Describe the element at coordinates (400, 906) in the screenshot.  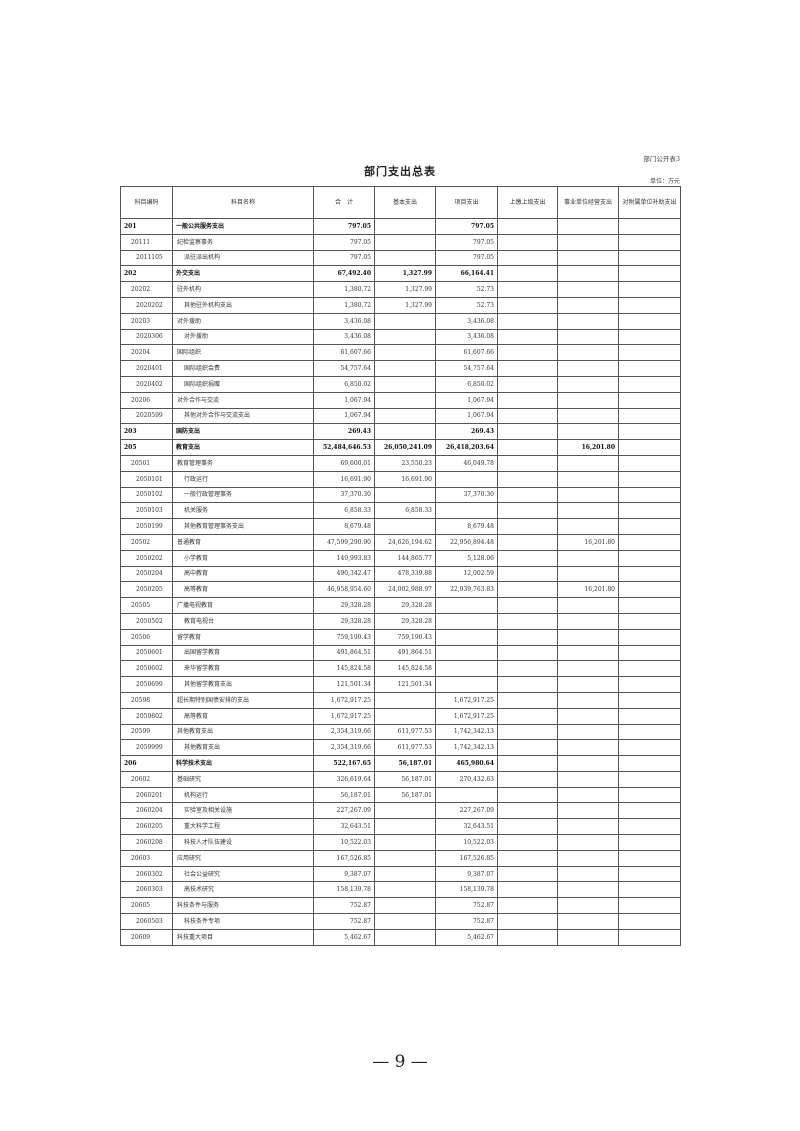
I see `table-row: 20605 科技条件与服务 752.87 752.87` at that location.